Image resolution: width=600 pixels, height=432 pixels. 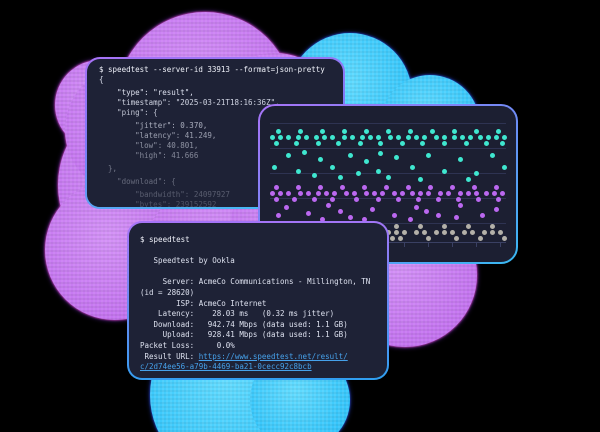 I want to click on terminal-line: Speedtest by Ookla, so click(x=187, y=261).